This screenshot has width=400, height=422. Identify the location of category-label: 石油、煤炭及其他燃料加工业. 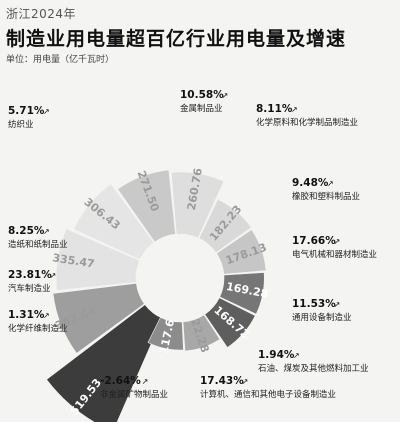
(313, 368).